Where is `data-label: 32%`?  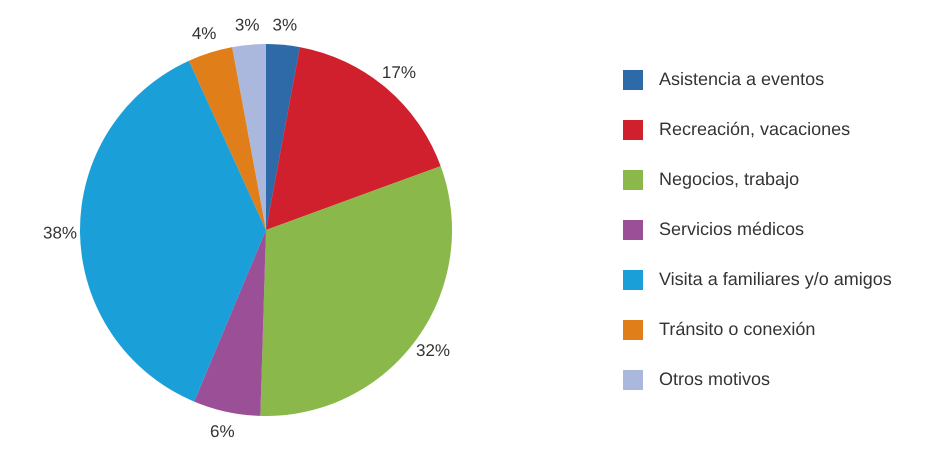 data-label: 32% is located at coordinates (433, 350).